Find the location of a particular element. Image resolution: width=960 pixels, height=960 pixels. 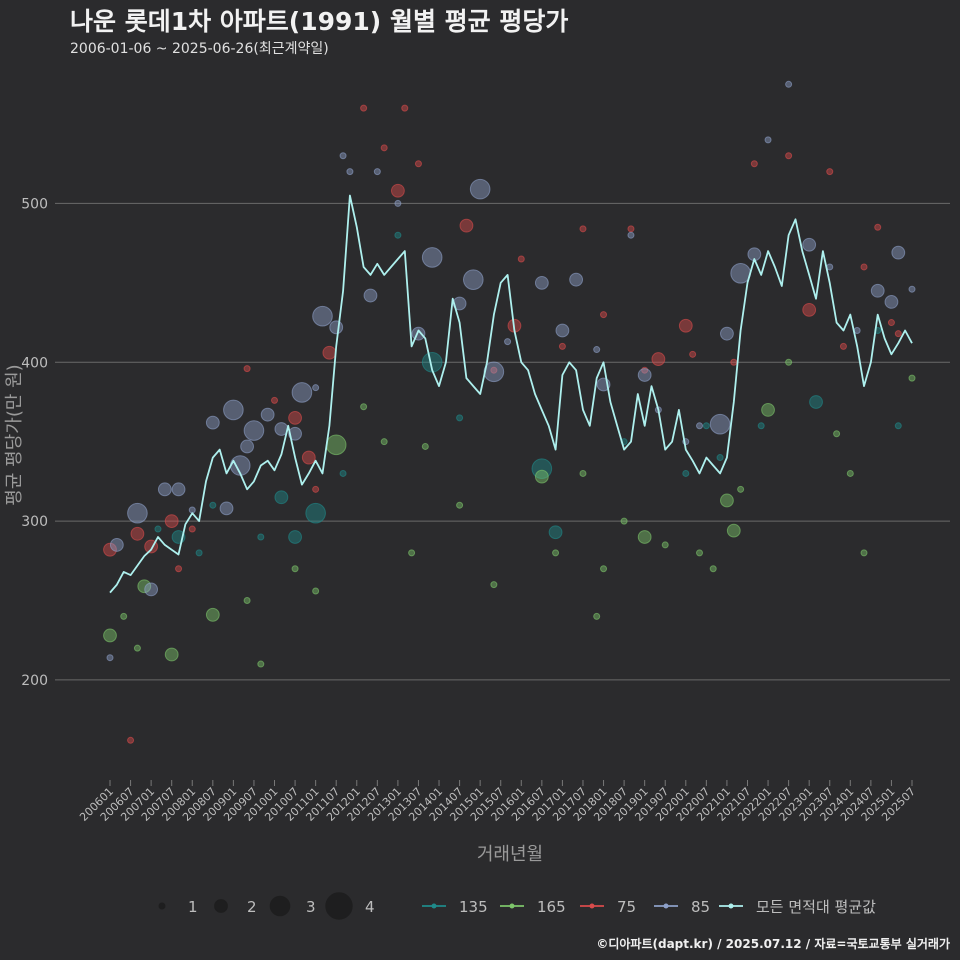

y-ticks: 200 300 400 500 is located at coordinates (34, 442).